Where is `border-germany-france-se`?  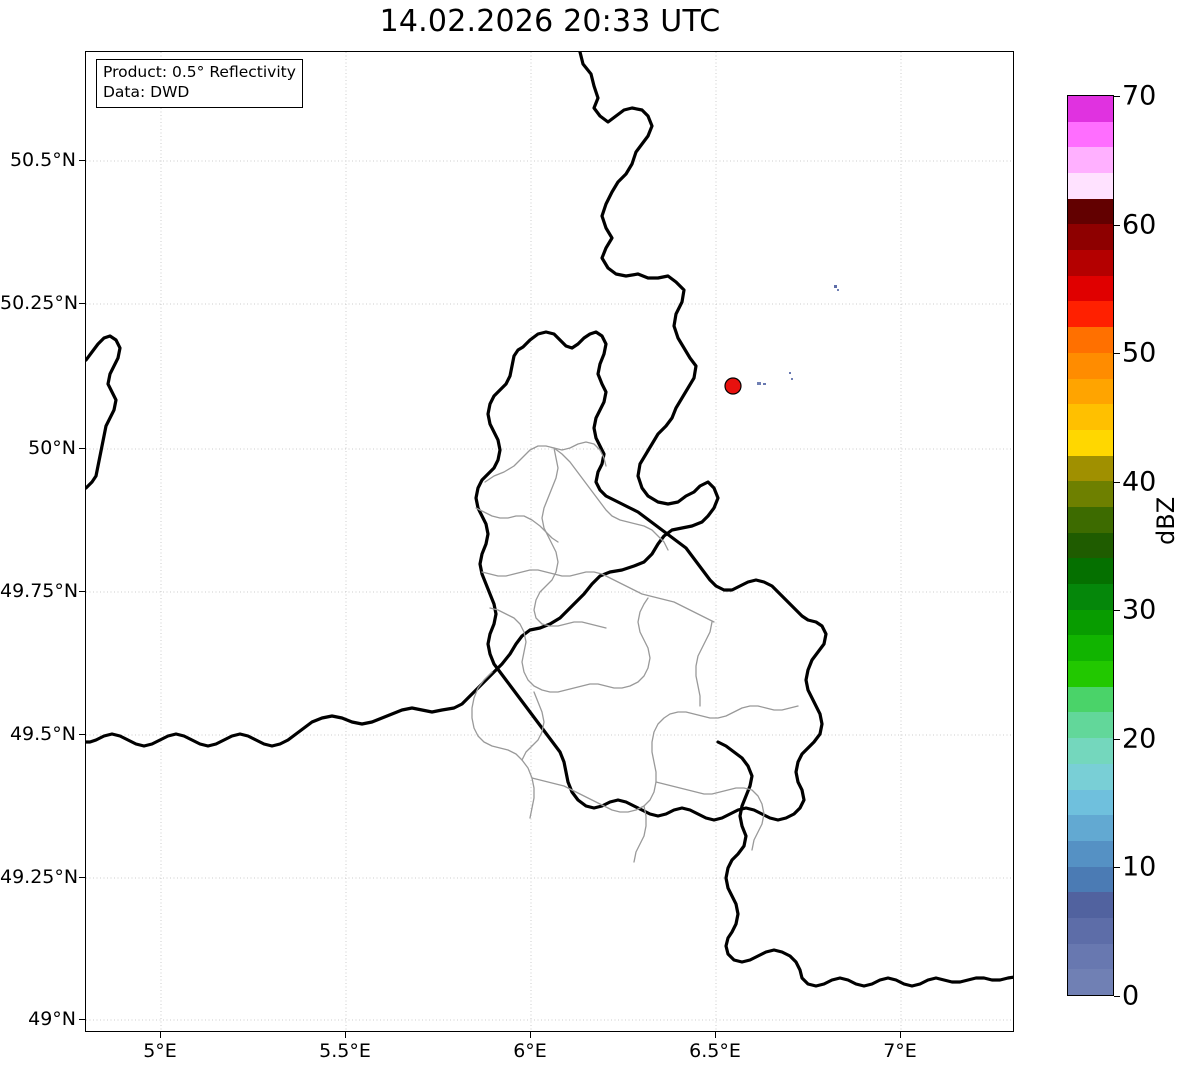
border-germany-france-se is located at coordinates (864, 864).